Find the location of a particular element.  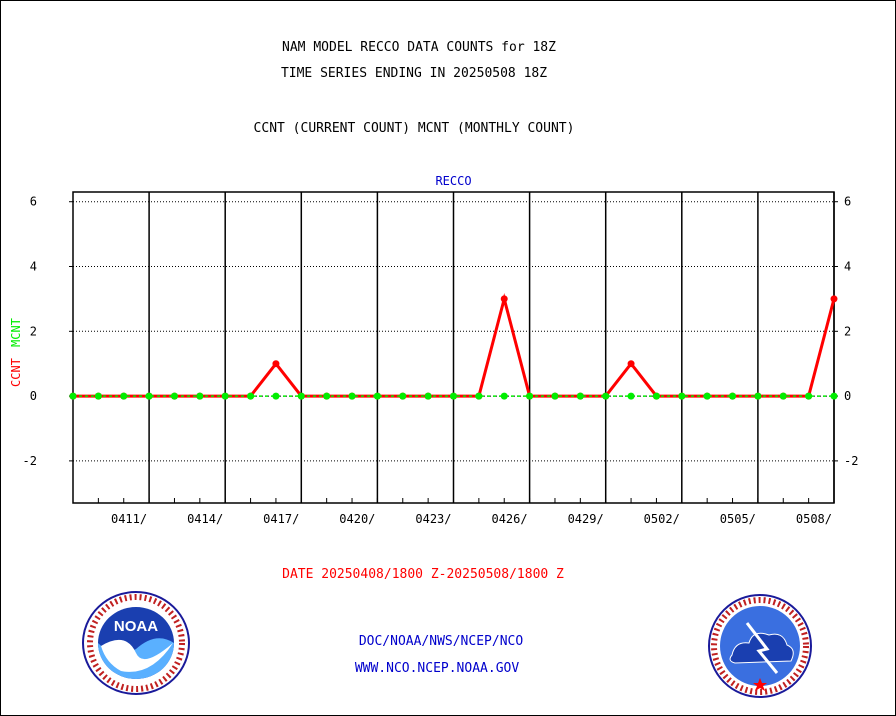

y-tick-label-left: 0 is located at coordinates (33, 396).